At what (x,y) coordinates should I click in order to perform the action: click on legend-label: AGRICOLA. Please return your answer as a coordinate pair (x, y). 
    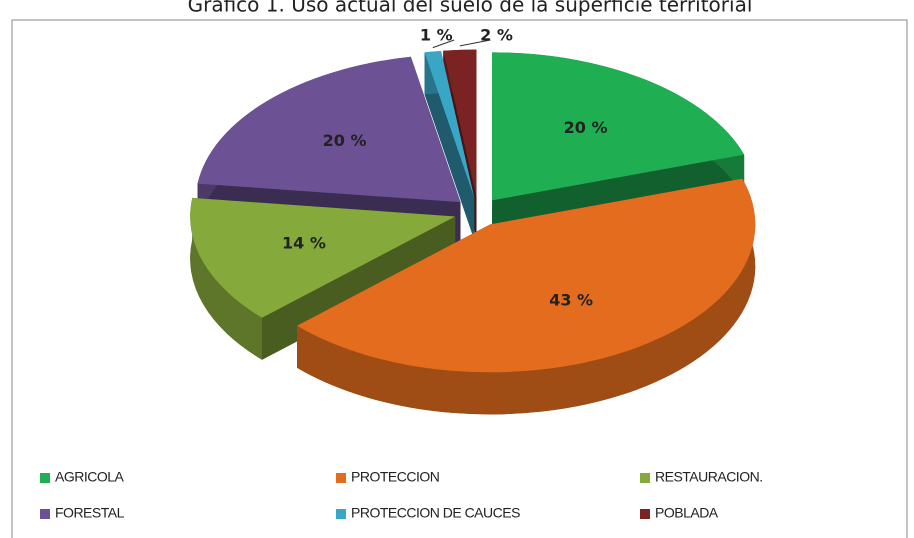
    Looking at the image, I should click on (90, 477).